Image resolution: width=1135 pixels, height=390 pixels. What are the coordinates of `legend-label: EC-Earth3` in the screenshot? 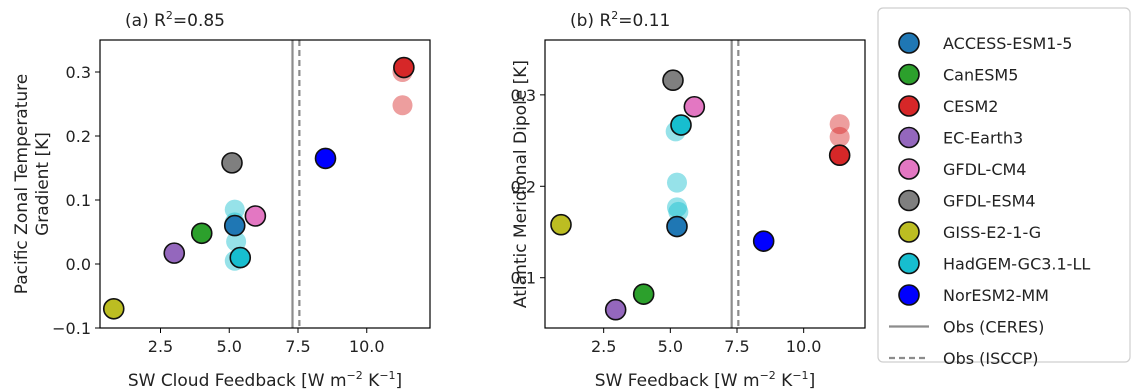 It's located at (983, 138).